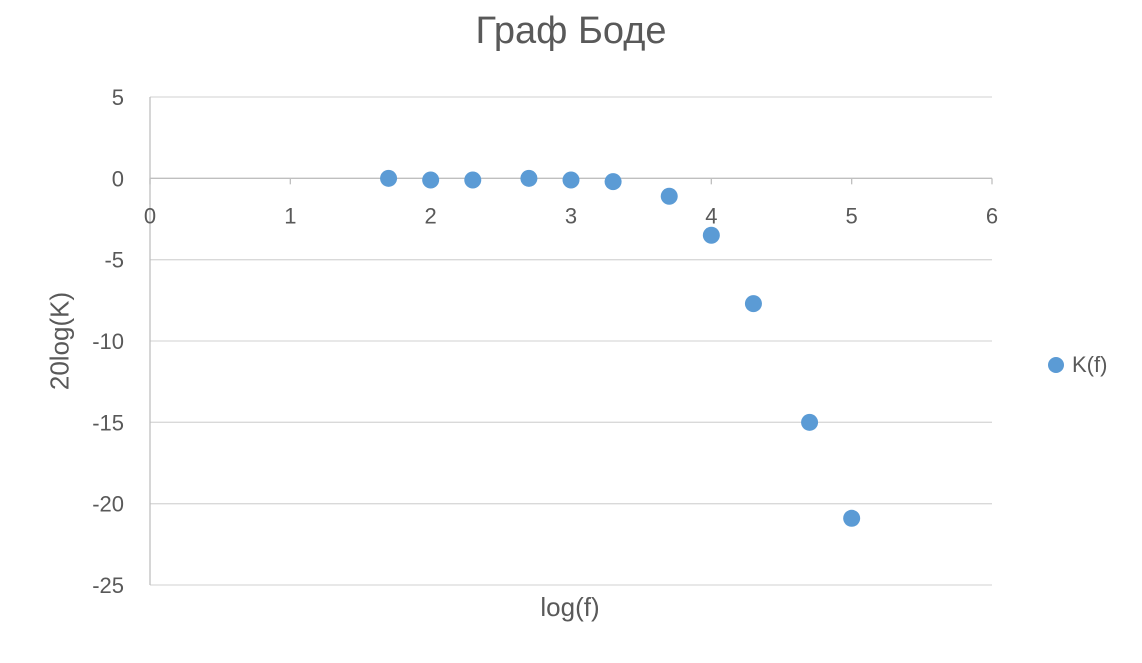 The height and width of the screenshot is (663, 1142). I want to click on y-tick-label: -10, so click(108, 341).